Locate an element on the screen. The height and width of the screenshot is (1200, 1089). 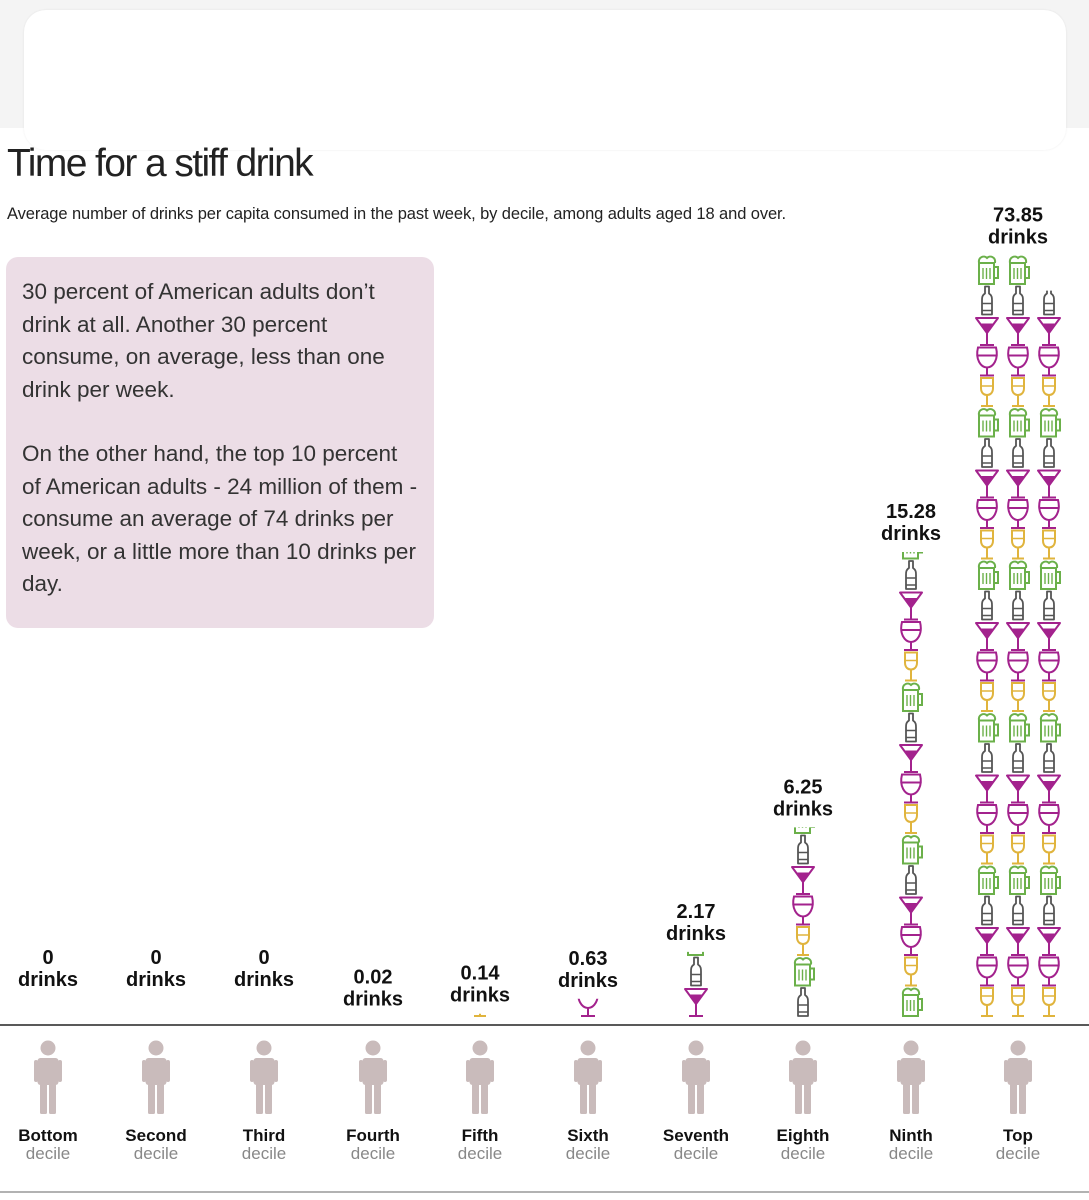
decile-name: Top is located at coordinates (1018, 1135).